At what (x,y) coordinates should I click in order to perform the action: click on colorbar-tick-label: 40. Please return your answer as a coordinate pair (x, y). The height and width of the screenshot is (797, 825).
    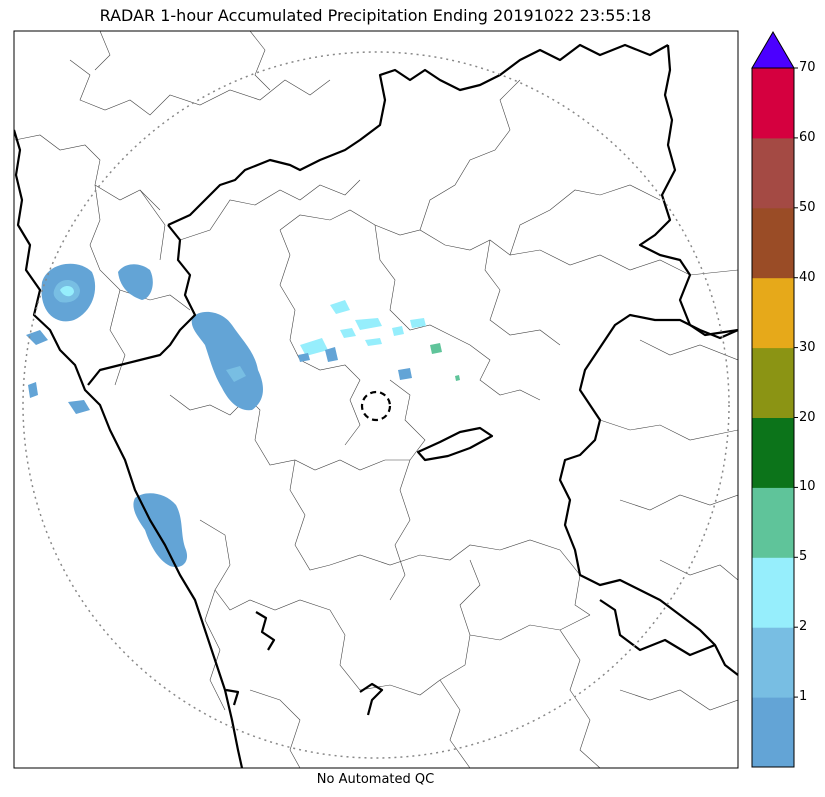
    Looking at the image, I should click on (807, 277).